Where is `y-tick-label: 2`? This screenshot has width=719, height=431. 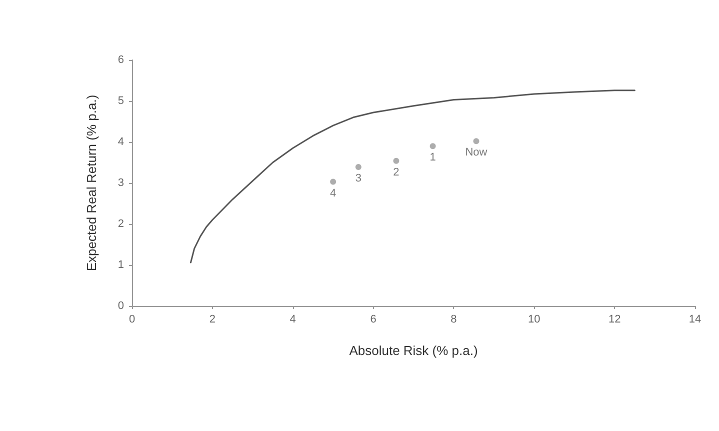 y-tick-label: 2 is located at coordinates (121, 224).